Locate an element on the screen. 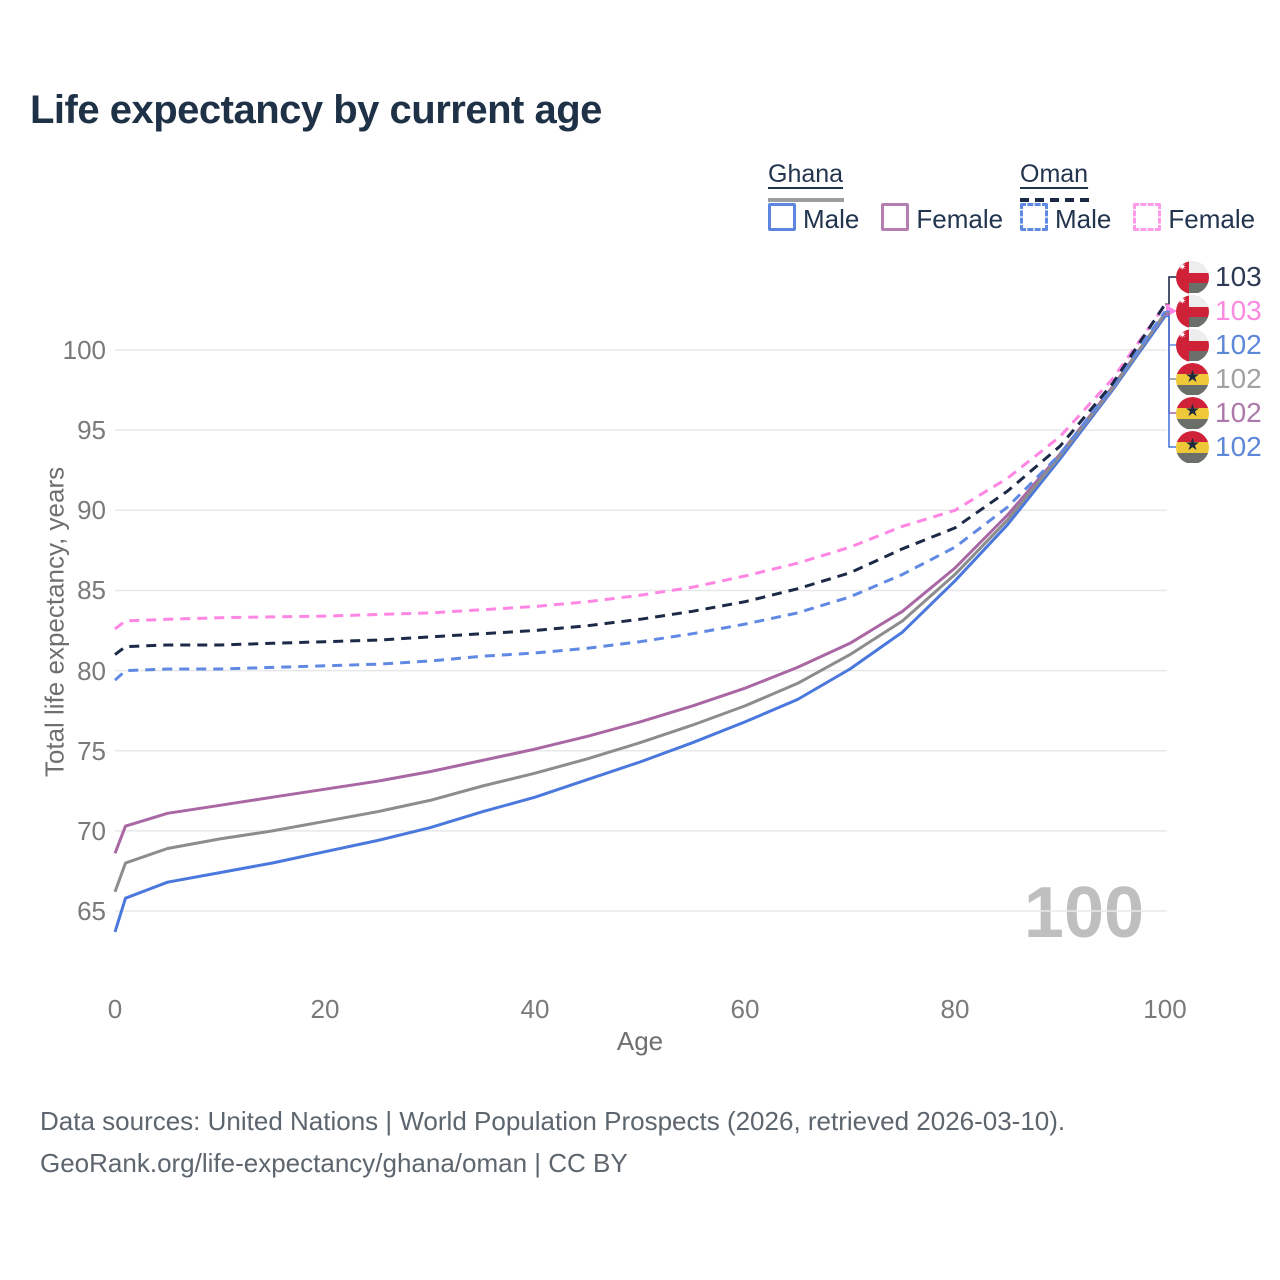  y-tick-label-95: 95 is located at coordinates (91, 430).